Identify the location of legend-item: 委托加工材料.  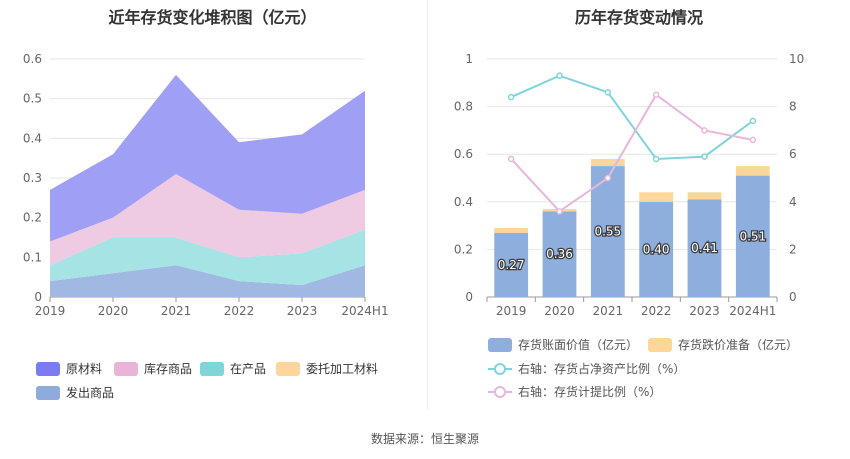
(327, 368).